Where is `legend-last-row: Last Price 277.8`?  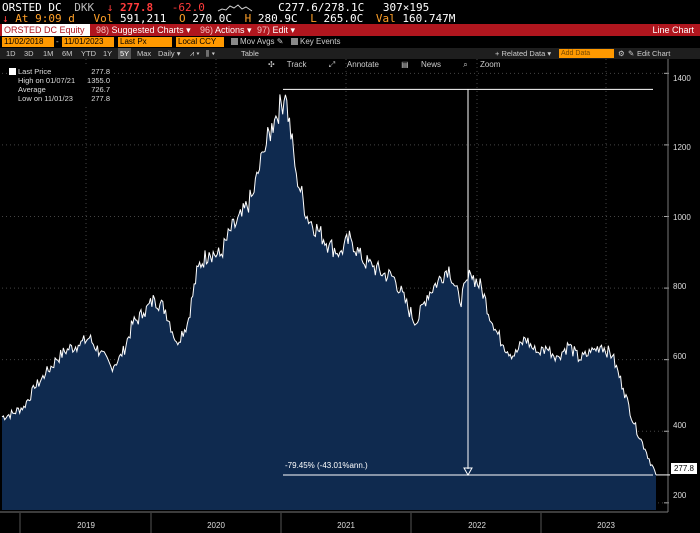
legend-last-row: Last Price 277.8 is located at coordinates (59, 71).